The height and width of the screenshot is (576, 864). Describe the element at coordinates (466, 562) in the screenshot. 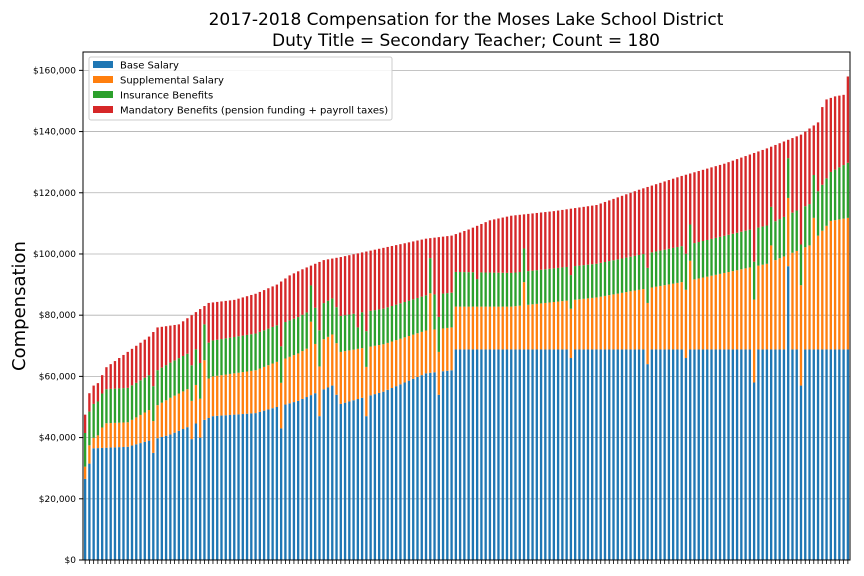

I see `x-axis` at that location.